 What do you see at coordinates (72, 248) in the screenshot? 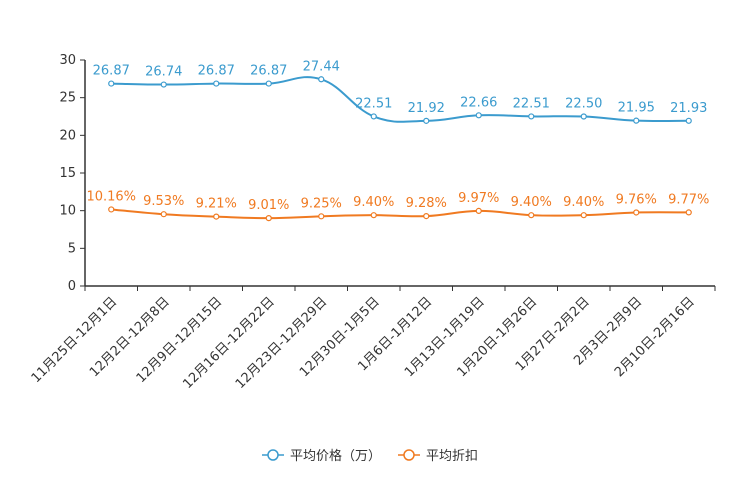
I see `y-tick-label: 5` at bounding box center [72, 248].